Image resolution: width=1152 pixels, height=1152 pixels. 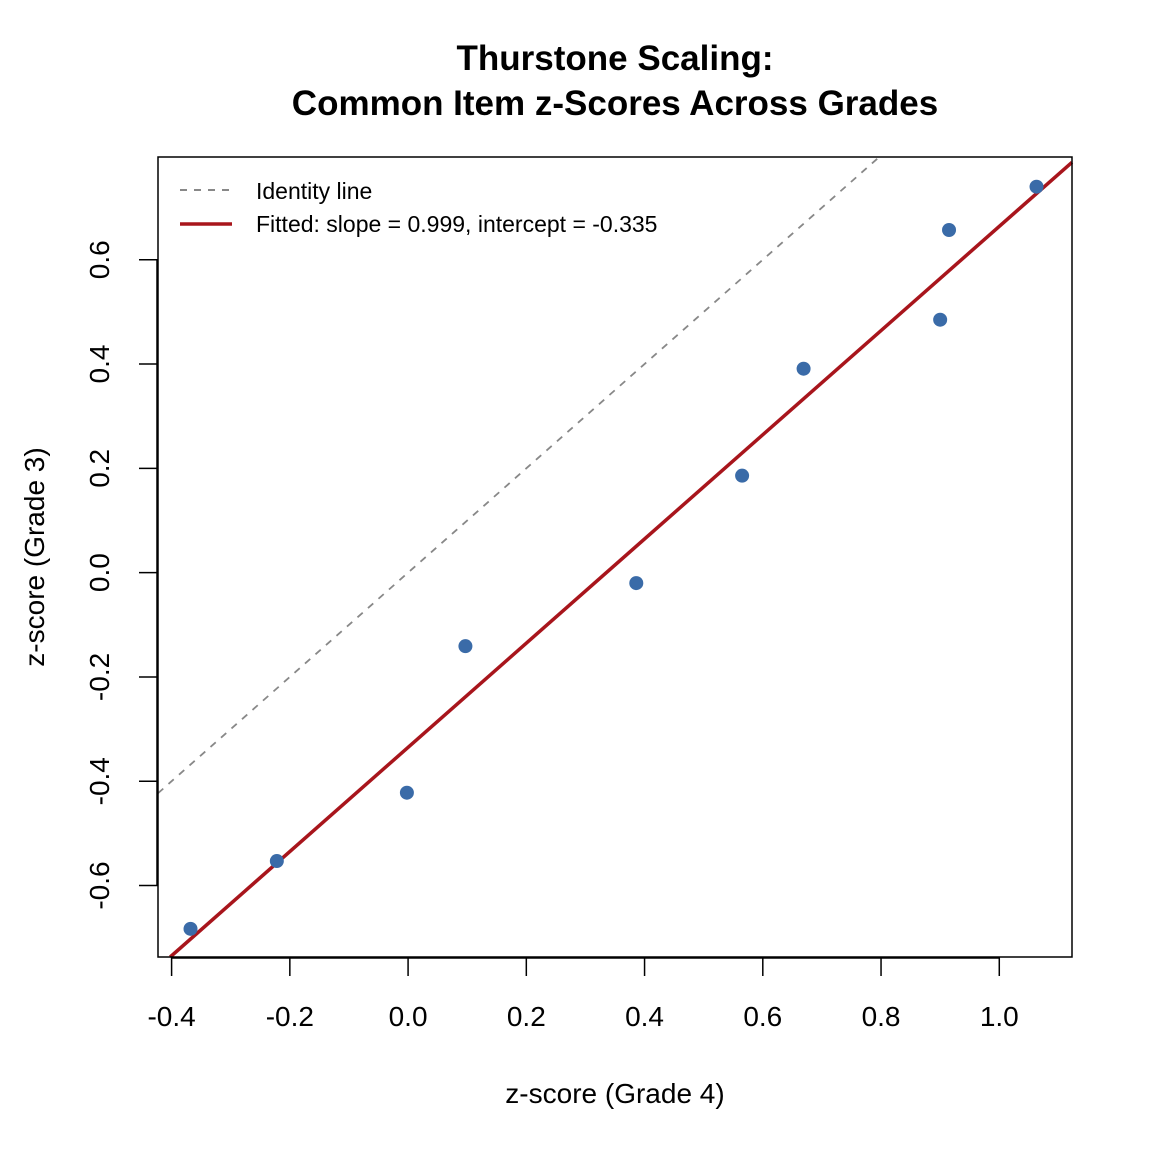 I want to click on chart-title-line-2: Common Item z-Scores Across Grades, so click(x=615, y=103).